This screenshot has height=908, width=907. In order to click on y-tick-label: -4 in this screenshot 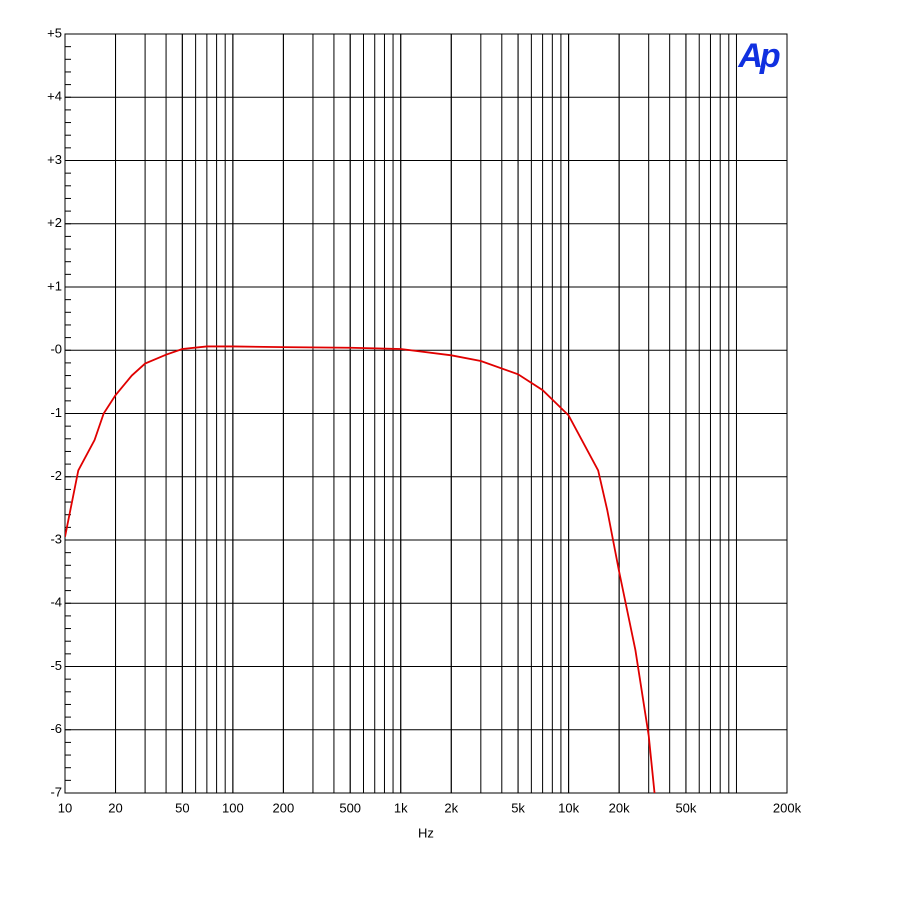, I will do `click(56, 602)`.